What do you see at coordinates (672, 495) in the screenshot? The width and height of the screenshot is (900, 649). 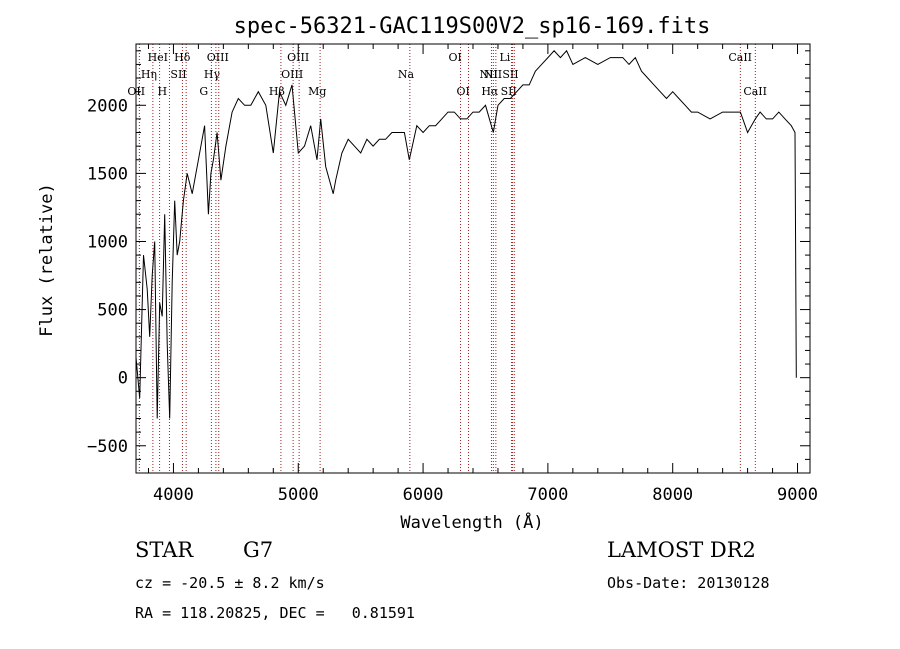 I see `x-tick-label-4: 8000` at bounding box center [672, 495].